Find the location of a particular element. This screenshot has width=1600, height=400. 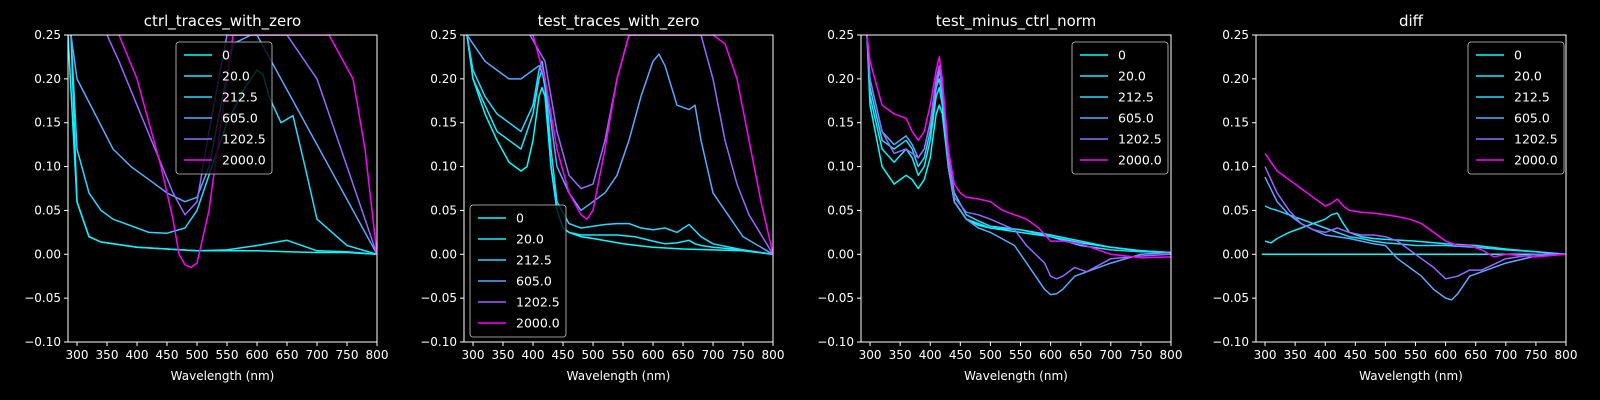

chart-title: test_minus_ctrl_norm is located at coordinates (1016, 21).